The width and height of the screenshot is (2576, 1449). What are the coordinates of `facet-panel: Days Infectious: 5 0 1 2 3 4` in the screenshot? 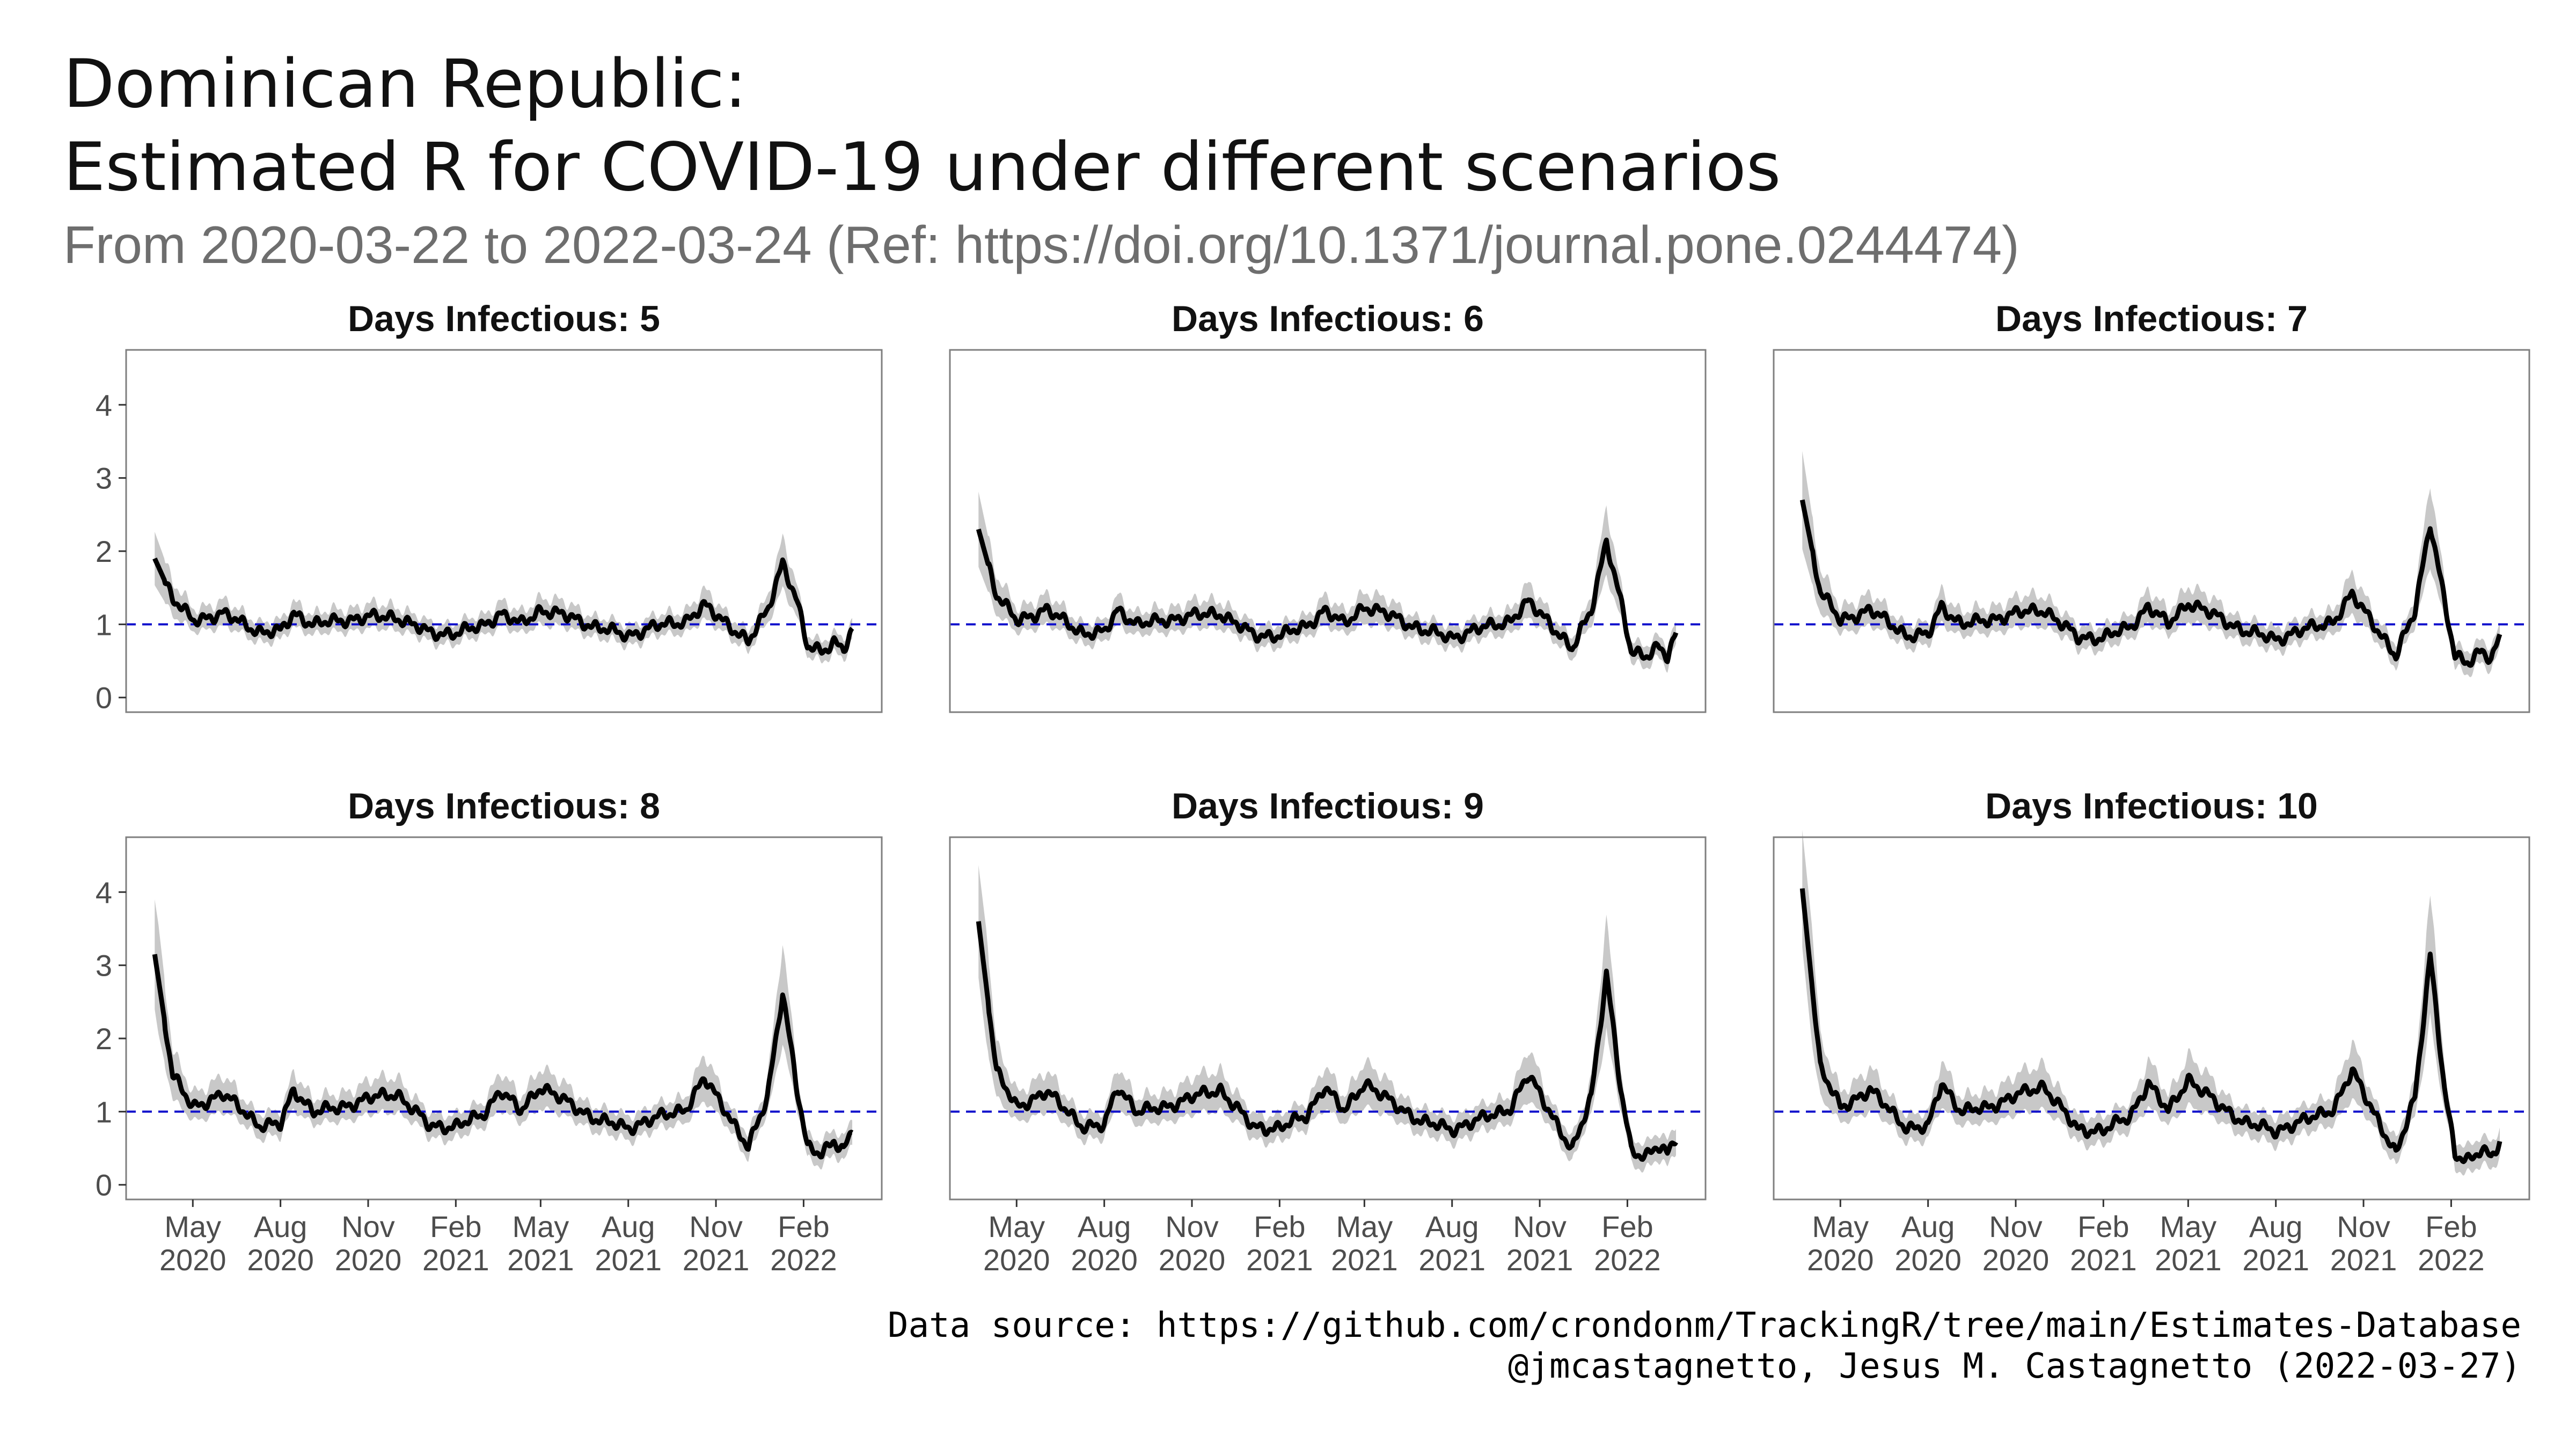 It's located at (489, 506).